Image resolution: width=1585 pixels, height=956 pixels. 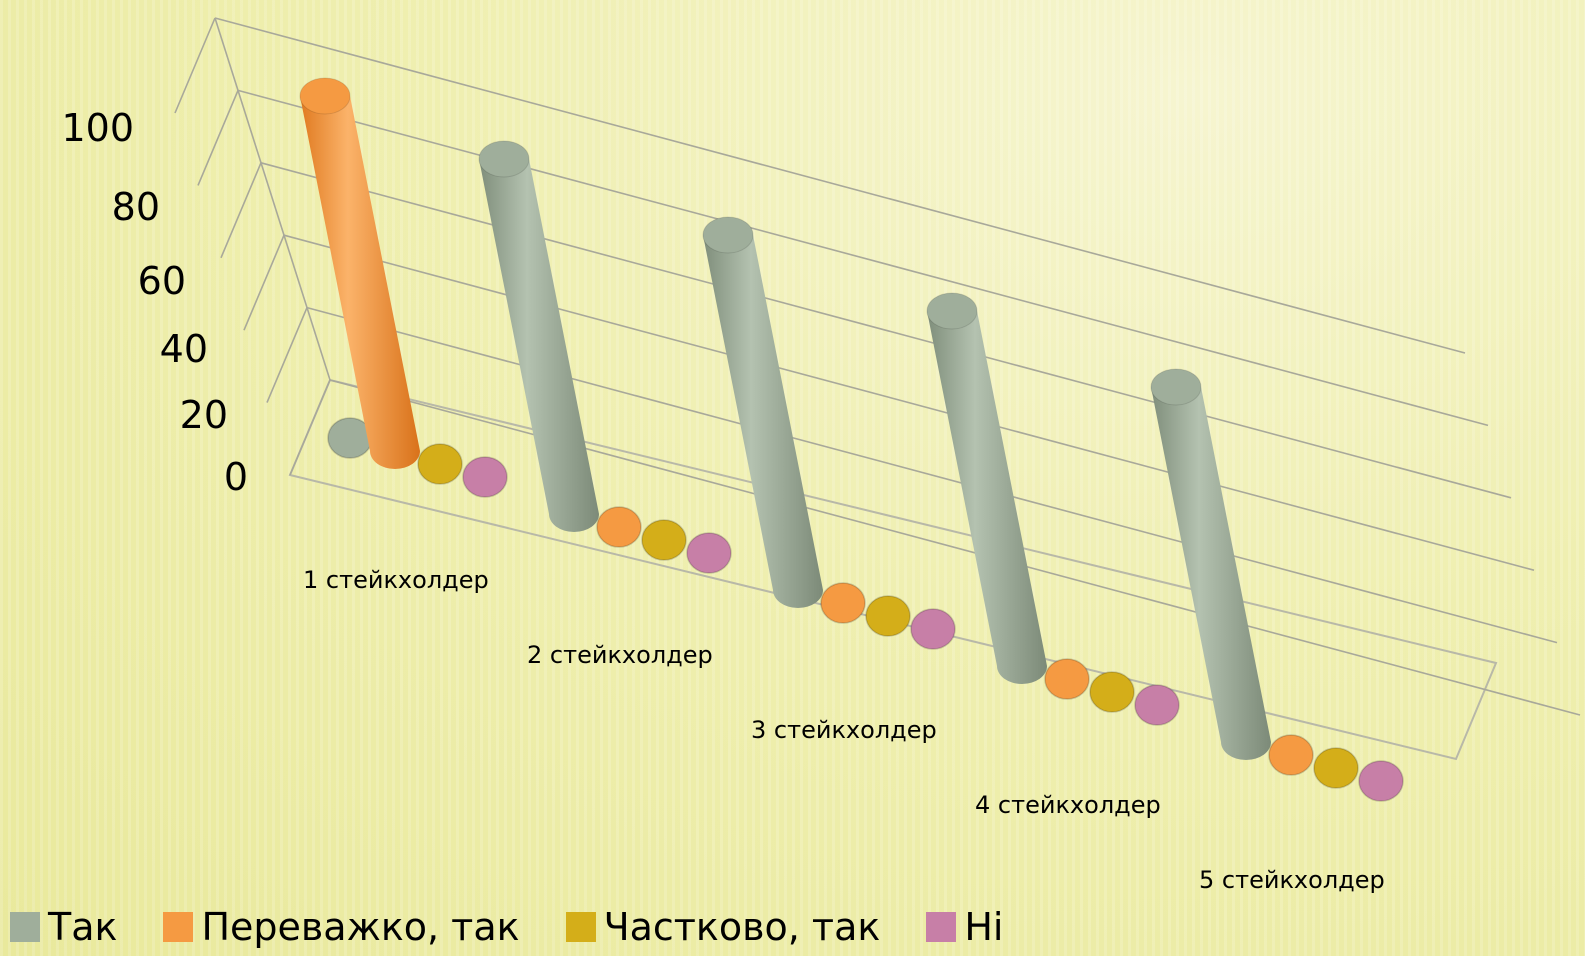 I want to click on legend-swatch-perevazhko, so click(x=178, y=927).